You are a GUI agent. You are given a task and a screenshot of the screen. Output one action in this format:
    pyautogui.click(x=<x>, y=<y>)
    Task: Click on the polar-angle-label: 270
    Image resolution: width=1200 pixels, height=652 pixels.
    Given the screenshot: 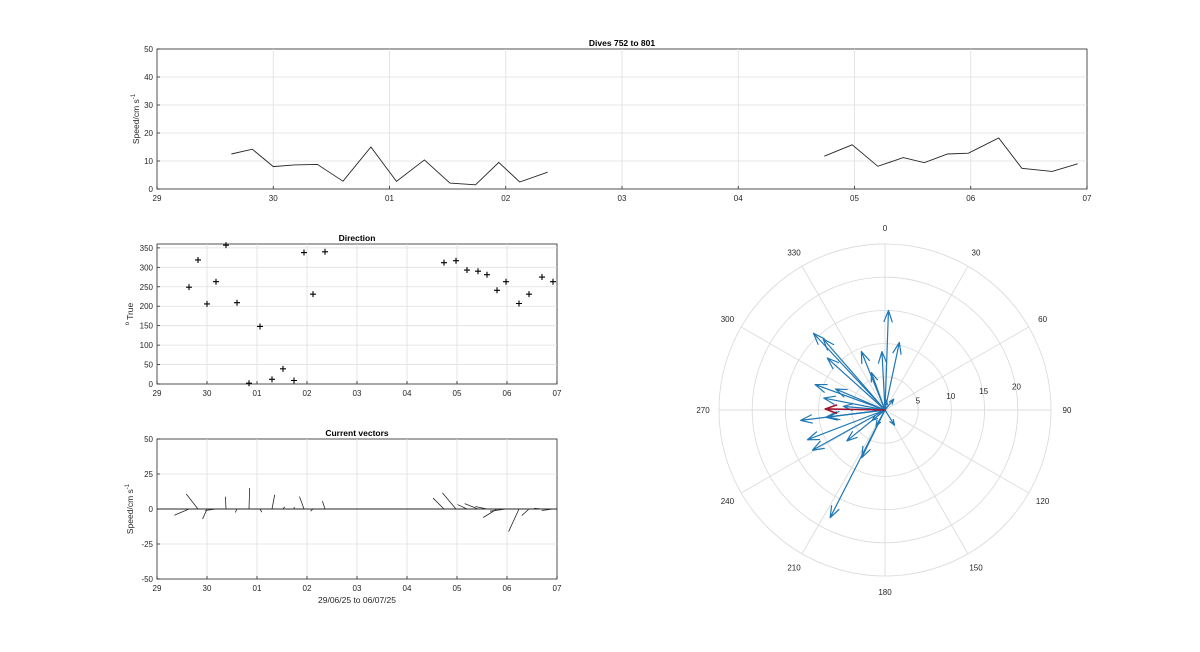 What is the action you would take?
    pyautogui.click(x=703, y=410)
    